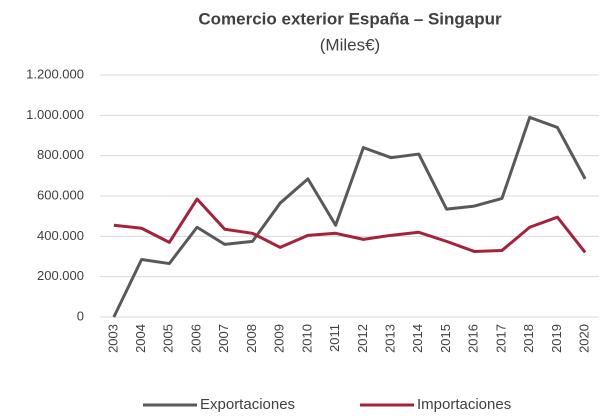 The image size is (603, 417). I want to click on x-tick-label: 2004, so click(140, 338).